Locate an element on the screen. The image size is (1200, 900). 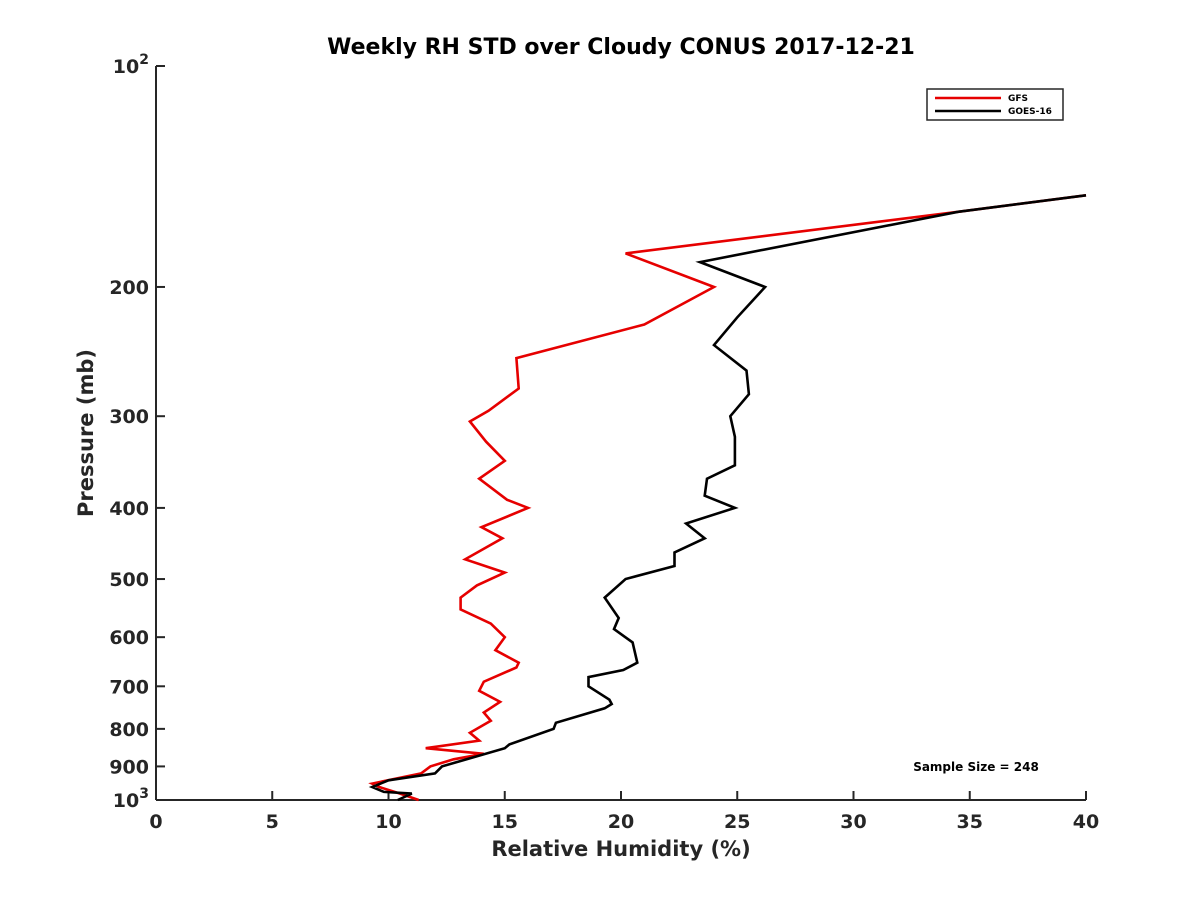
y-tick-label: 900 is located at coordinates (129, 767).